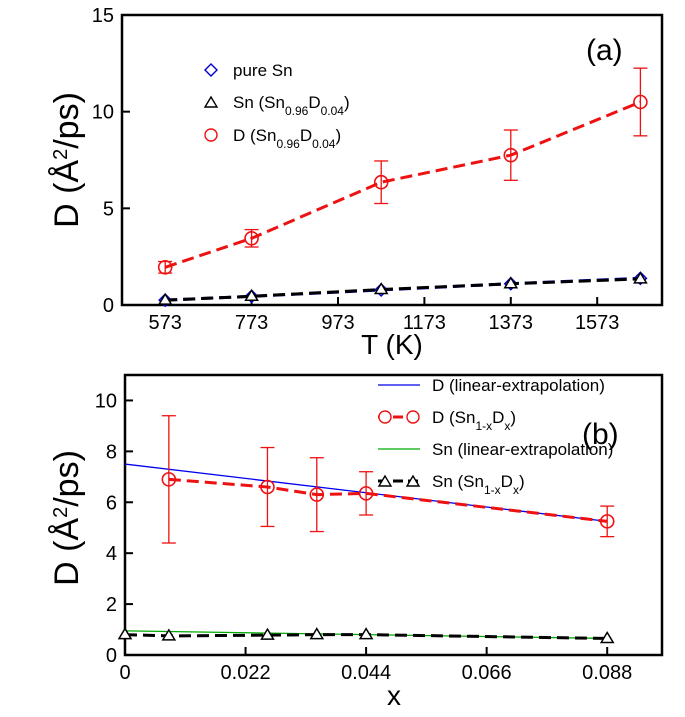 The width and height of the screenshot is (685, 717). Describe the element at coordinates (111, 503) in the screenshot. I see `y-tick-label: 6` at that location.